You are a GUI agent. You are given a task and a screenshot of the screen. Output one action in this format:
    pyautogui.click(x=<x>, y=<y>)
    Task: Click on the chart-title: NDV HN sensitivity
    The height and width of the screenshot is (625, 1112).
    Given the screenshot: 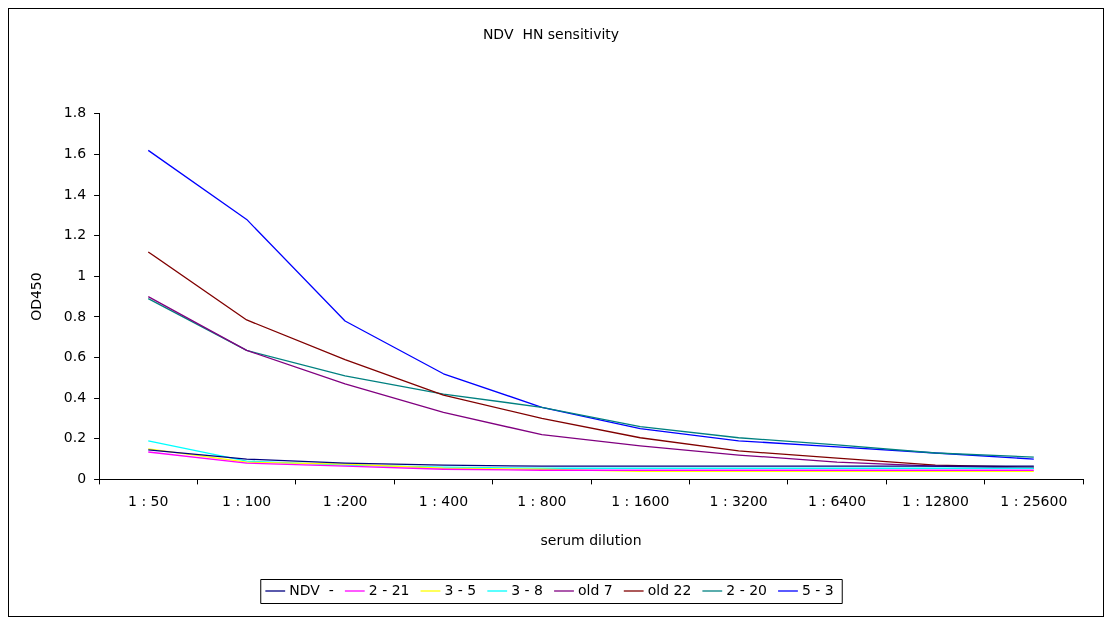 What is the action you would take?
    pyautogui.click(x=551, y=34)
    